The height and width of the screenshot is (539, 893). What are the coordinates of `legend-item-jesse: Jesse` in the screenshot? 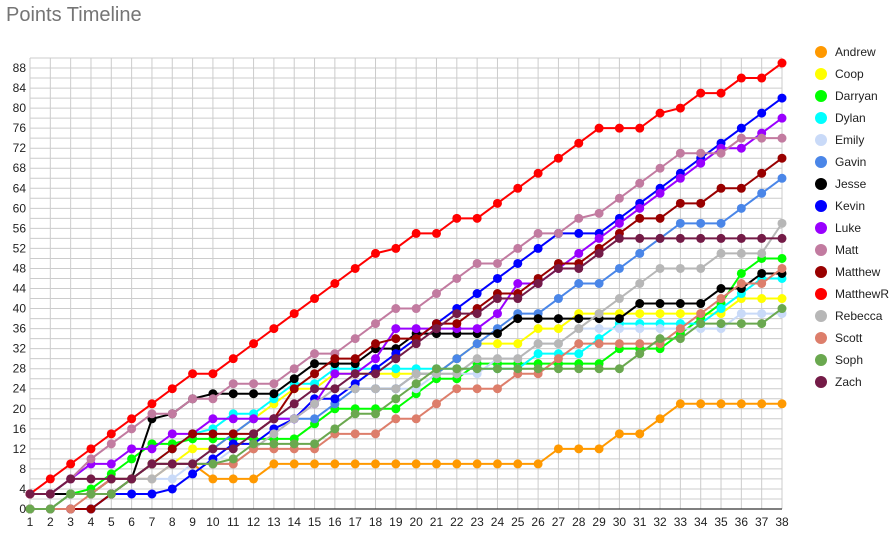 It's located at (841, 184).